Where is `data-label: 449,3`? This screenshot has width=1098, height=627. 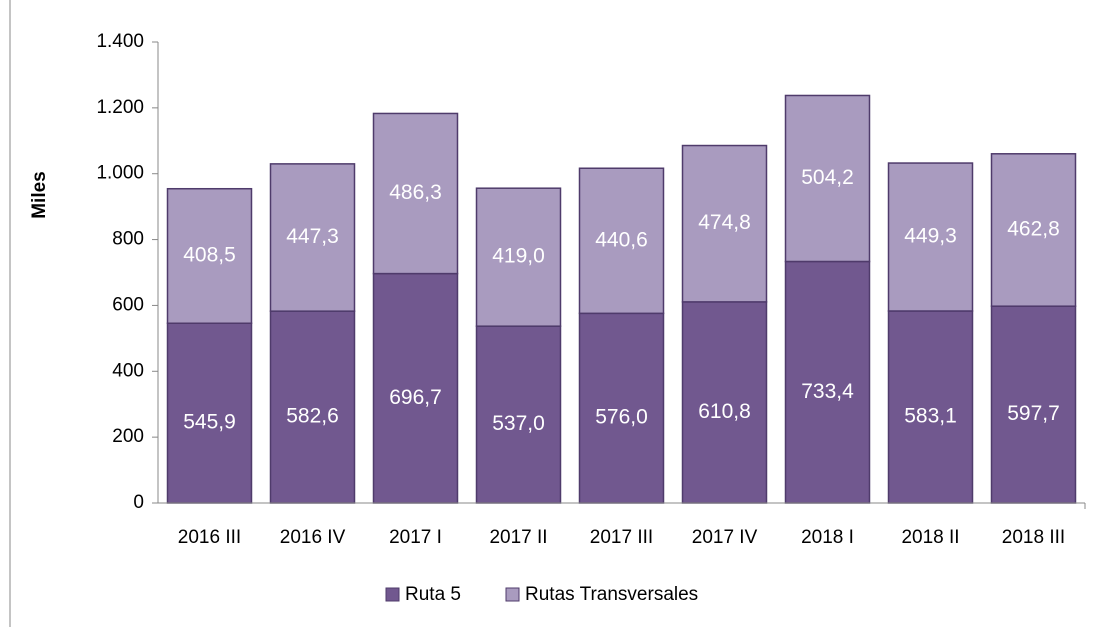
data-label: 449,3 is located at coordinates (930, 236).